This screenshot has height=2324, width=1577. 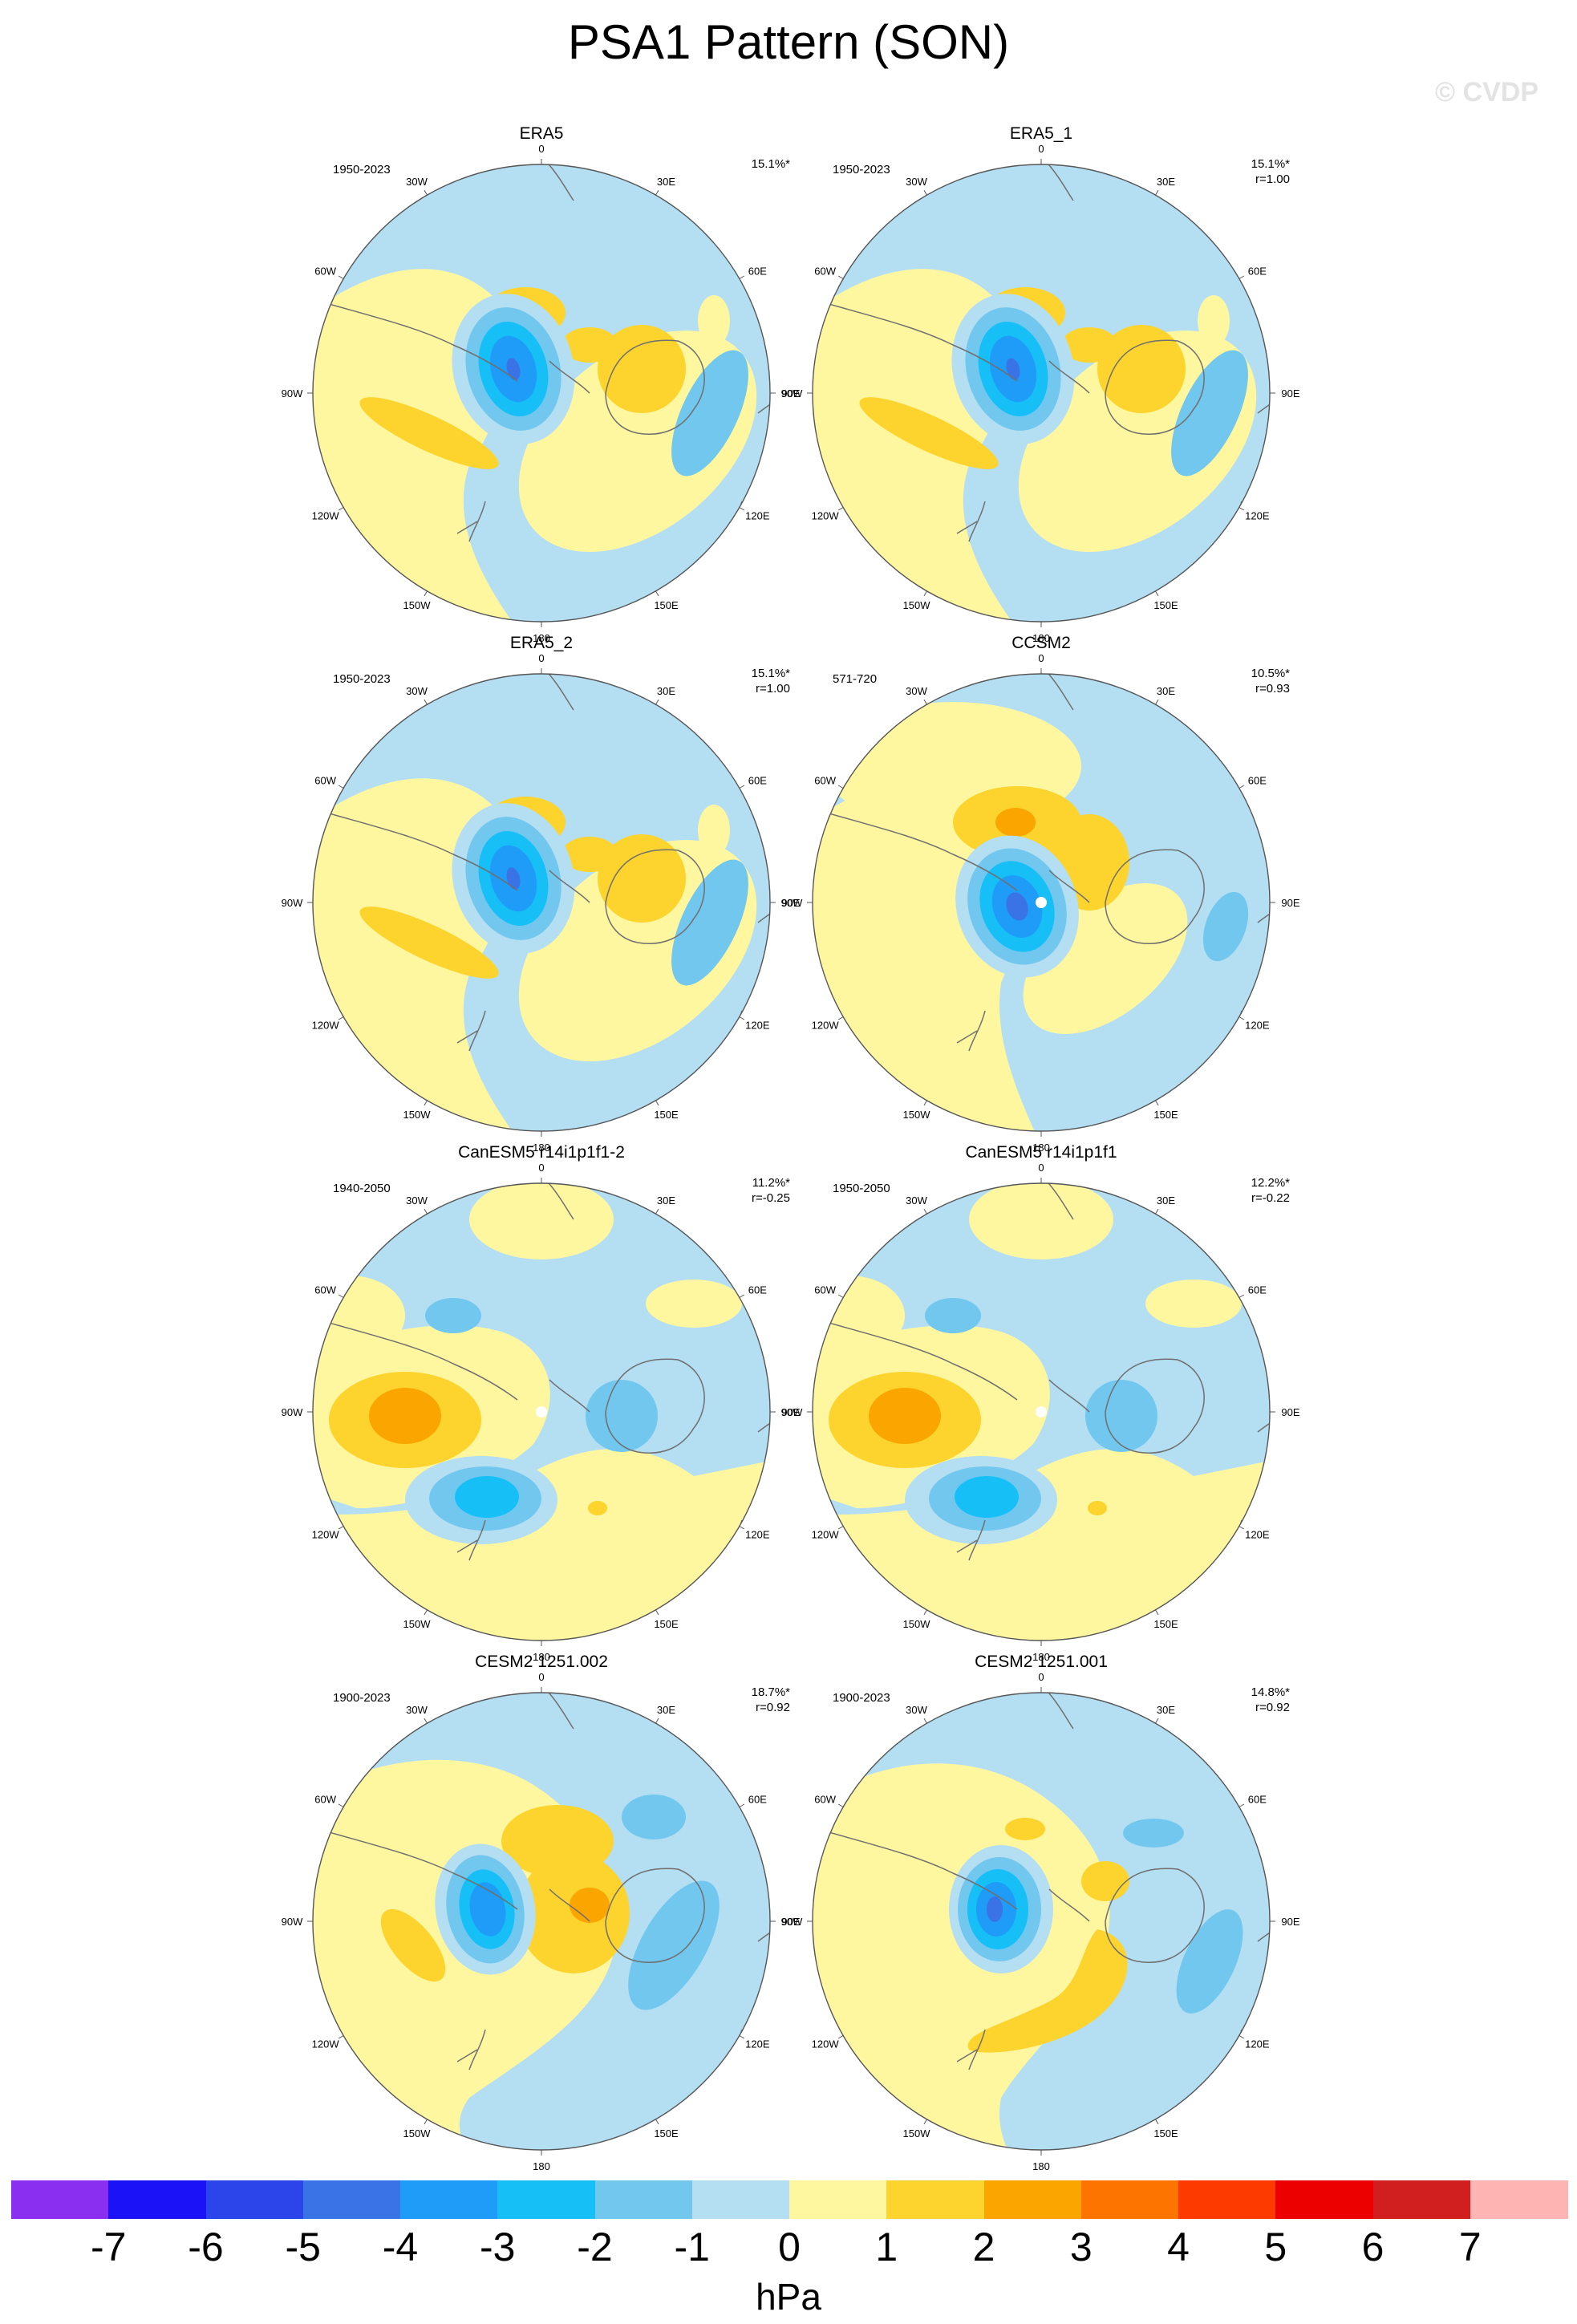 What do you see at coordinates (1041, 658) in the screenshot?
I see `lon-label-n: 0` at bounding box center [1041, 658].